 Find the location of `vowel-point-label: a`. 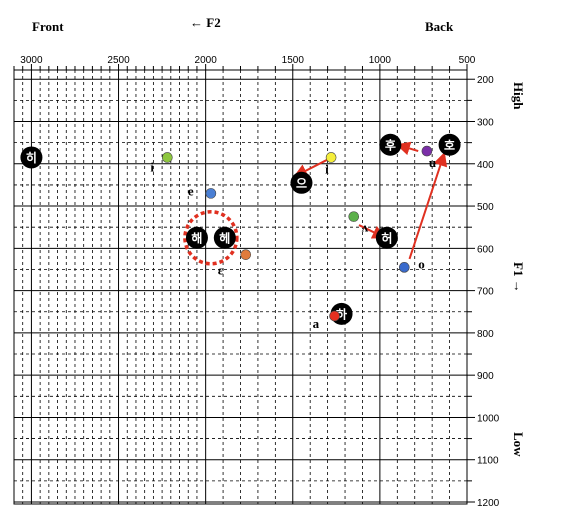

vowel-point-label: a is located at coordinates (316, 323).